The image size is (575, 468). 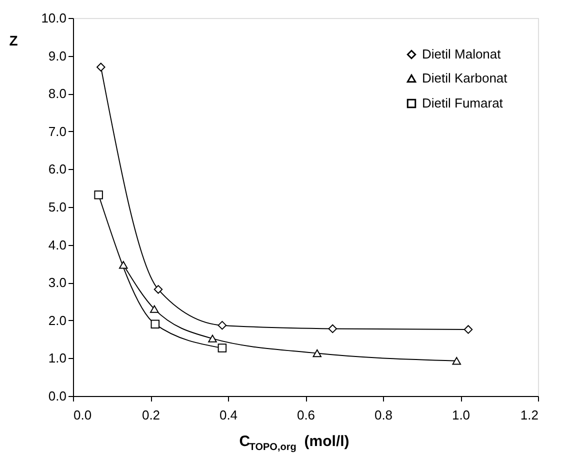 What do you see at coordinates (306, 415) in the screenshot?
I see `x-tick-label: 0.6` at bounding box center [306, 415].